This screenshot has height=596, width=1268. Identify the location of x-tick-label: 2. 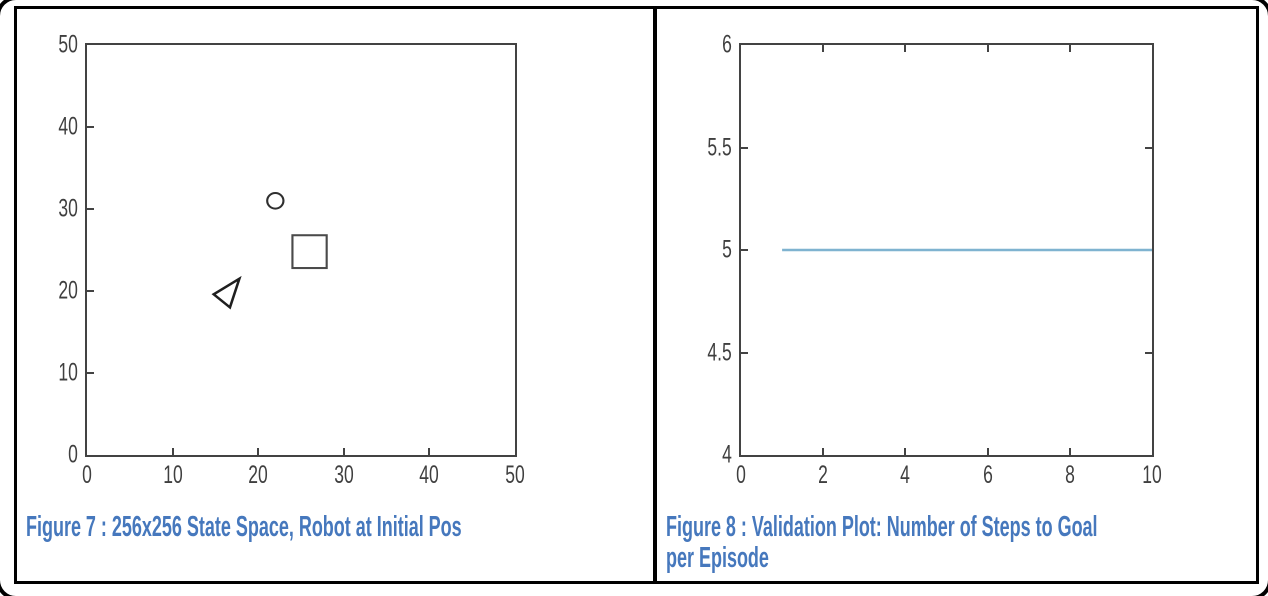
(823, 475).